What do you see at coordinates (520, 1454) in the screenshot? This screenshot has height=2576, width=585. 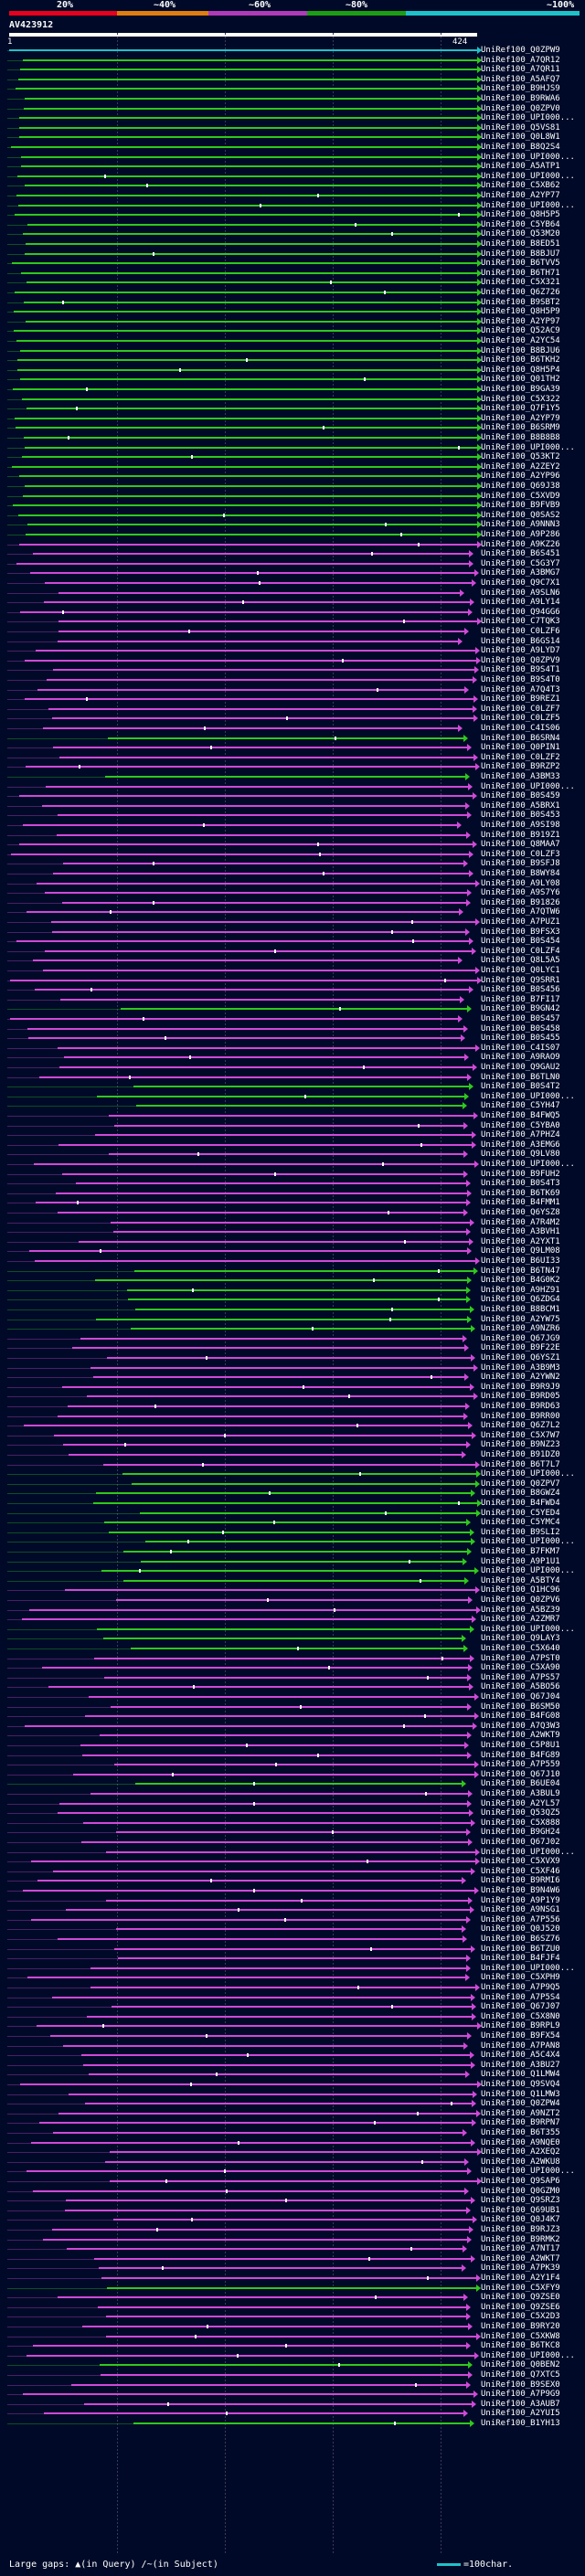 I see `hit-label-link: UniRef100_B91DZ0` at bounding box center [520, 1454].